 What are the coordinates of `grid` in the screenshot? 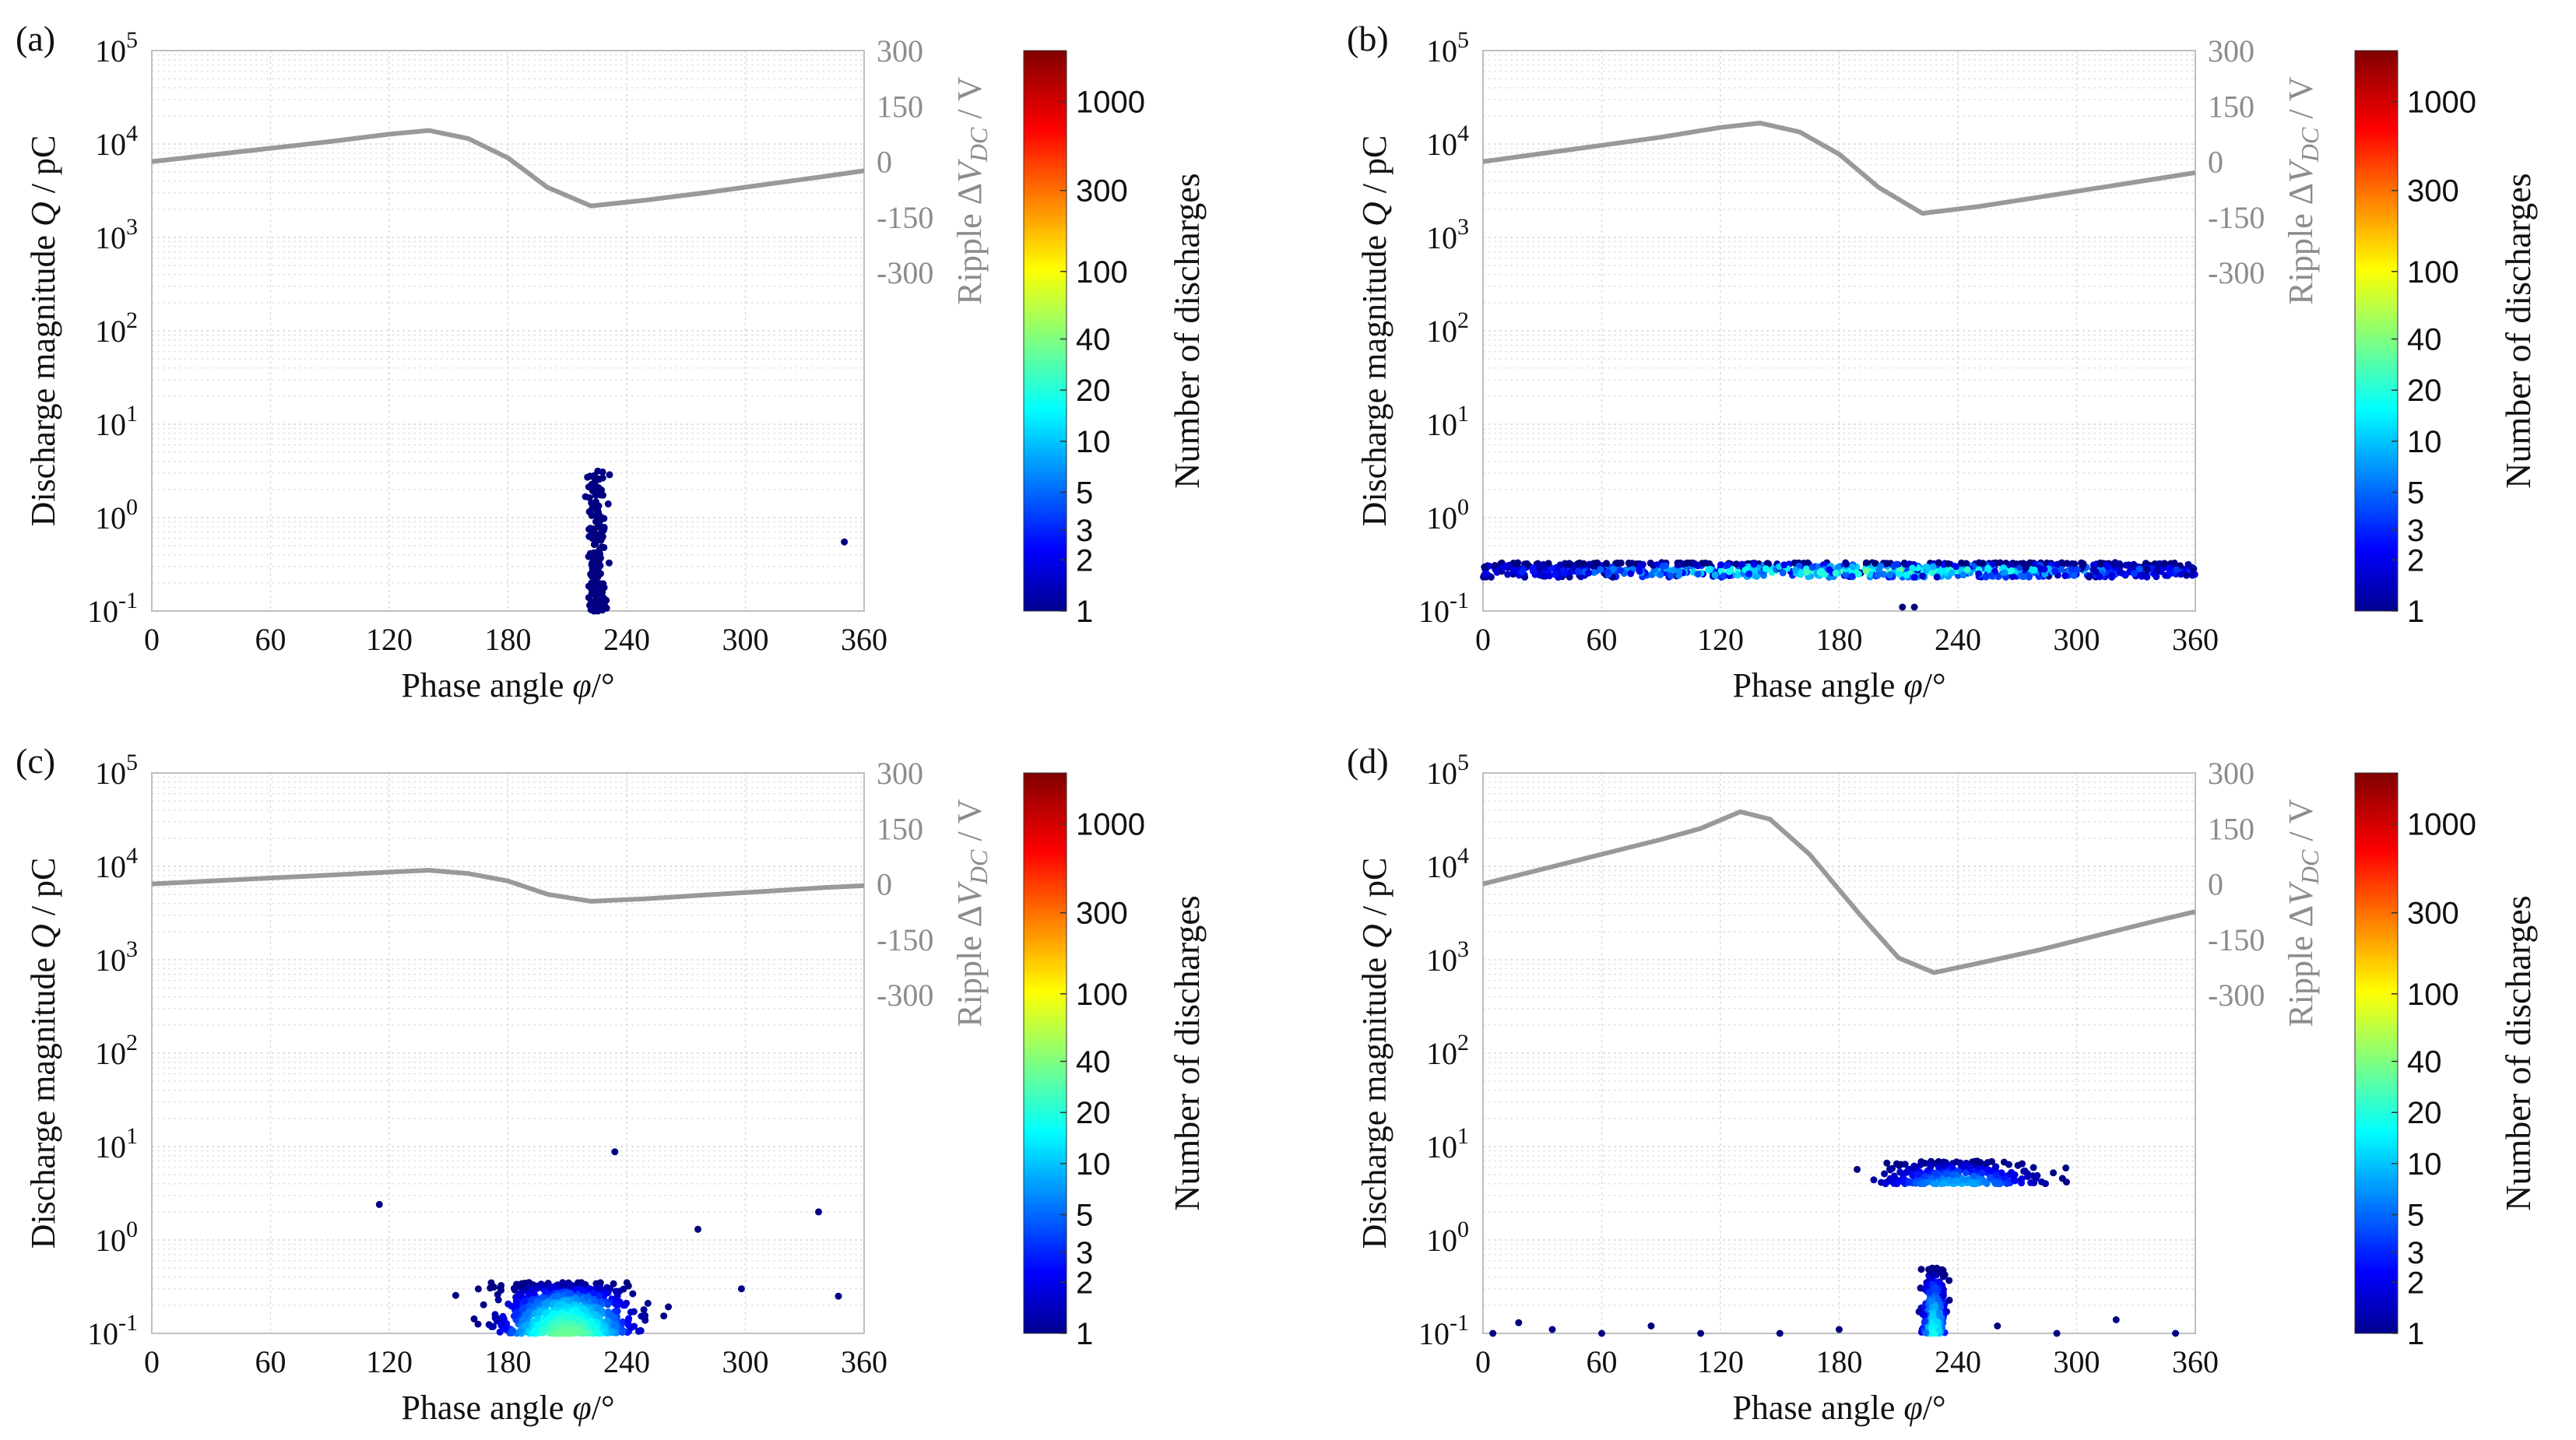 It's located at (508, 332).